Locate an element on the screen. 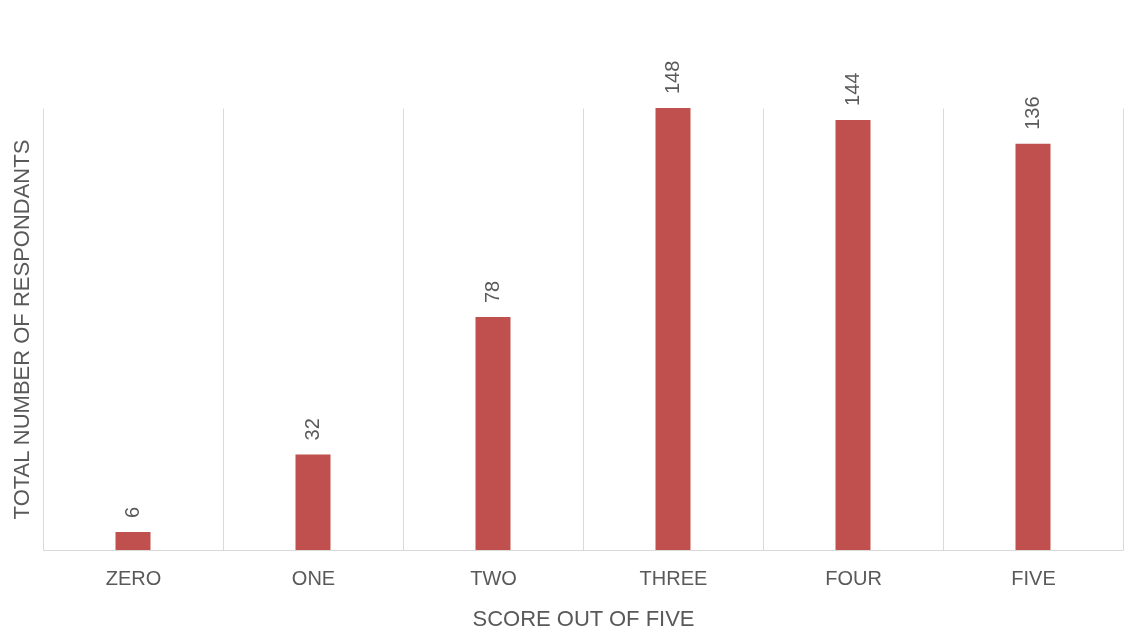 This screenshot has height=634, width=1133. data-label: 144 is located at coordinates (852, 89).